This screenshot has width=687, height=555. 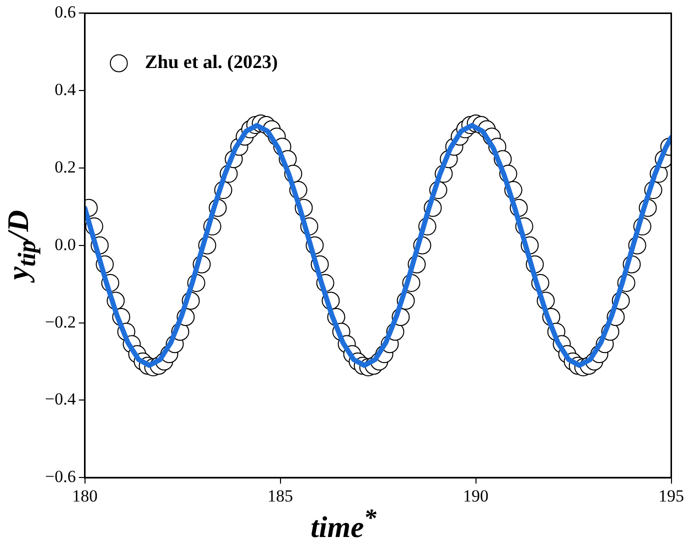 I want to click on y-tick-label: 0.6, so click(x=65, y=12).